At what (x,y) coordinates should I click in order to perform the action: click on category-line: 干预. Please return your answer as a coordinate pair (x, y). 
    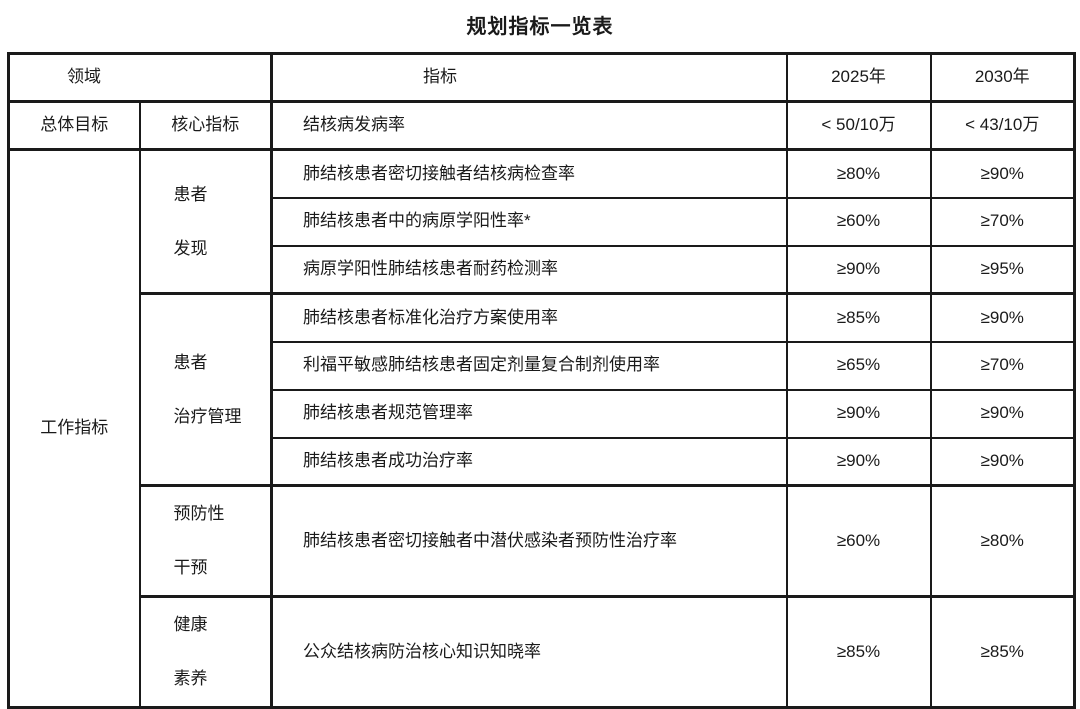
    Looking at the image, I should click on (190, 567).